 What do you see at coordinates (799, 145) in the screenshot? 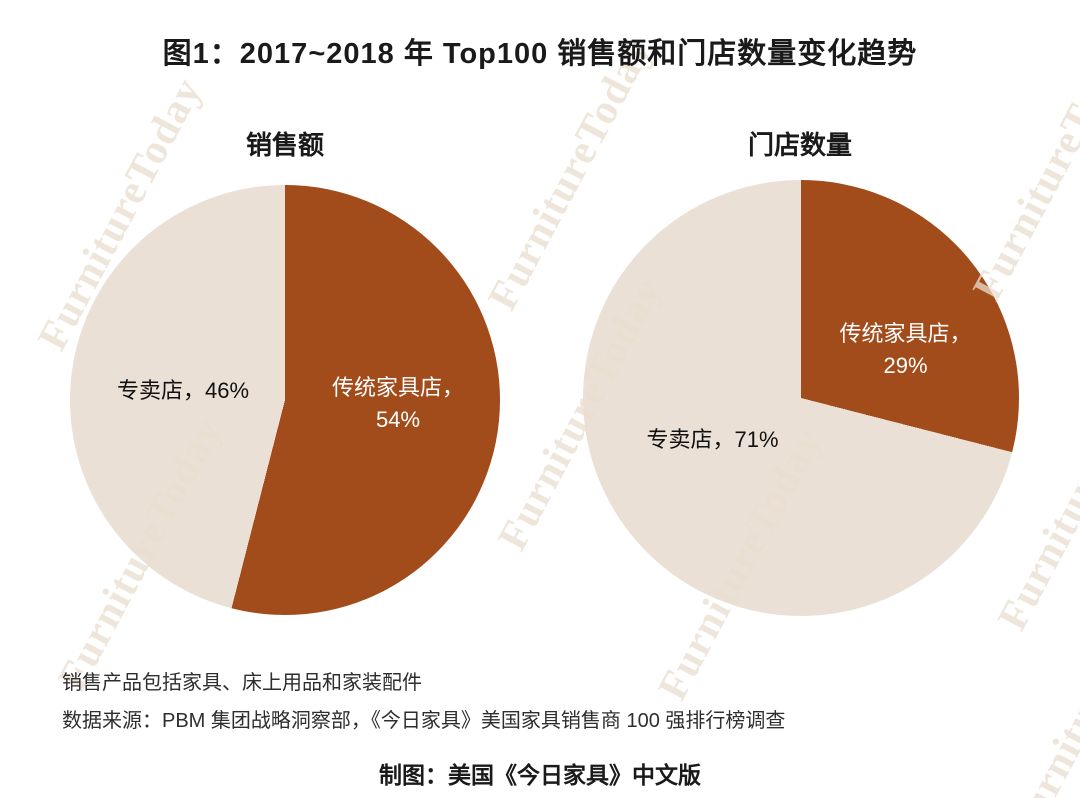
I see `chart-title-stores: 门店数量` at bounding box center [799, 145].